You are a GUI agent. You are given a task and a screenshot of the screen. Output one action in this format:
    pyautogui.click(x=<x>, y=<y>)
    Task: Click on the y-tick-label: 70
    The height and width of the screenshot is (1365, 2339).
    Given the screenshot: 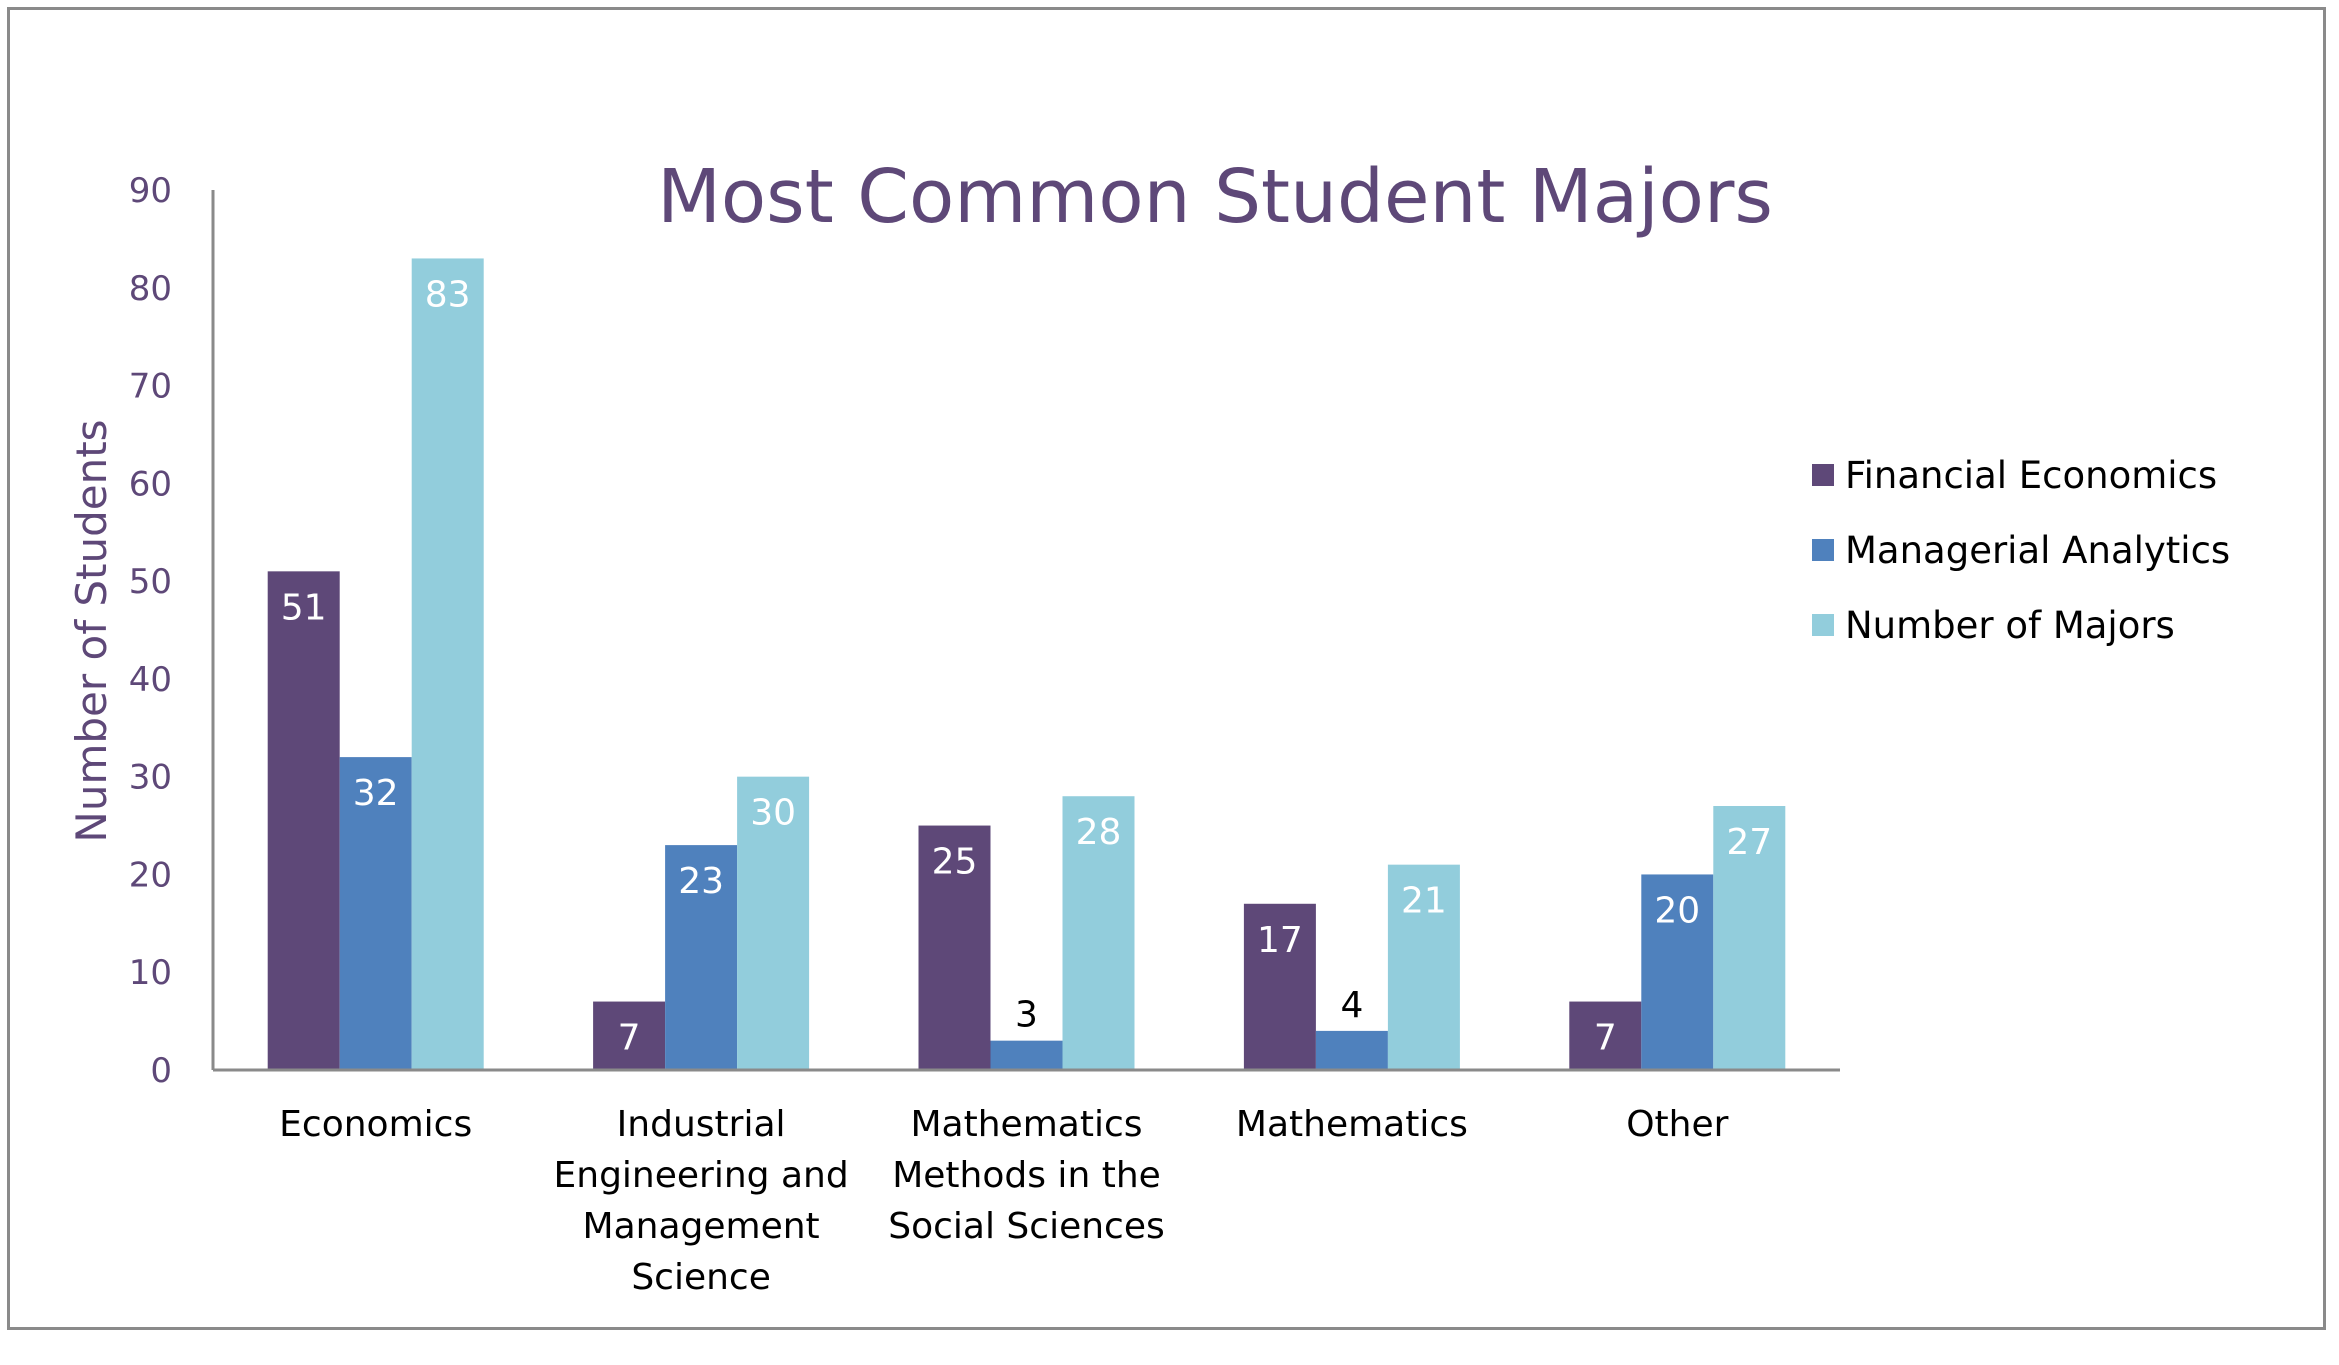 What is the action you would take?
    pyautogui.click(x=150, y=387)
    